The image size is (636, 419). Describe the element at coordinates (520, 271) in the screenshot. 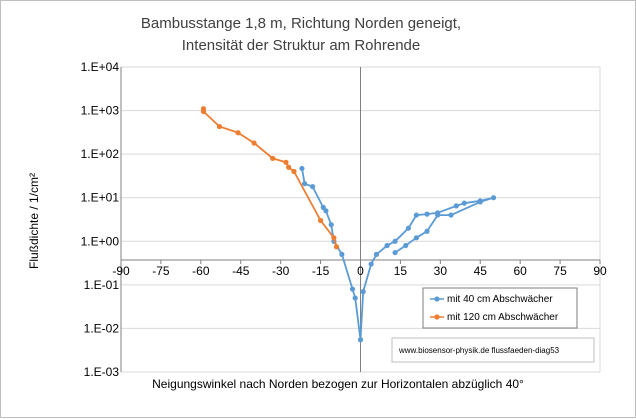

I see `x-tick-label: 60` at that location.